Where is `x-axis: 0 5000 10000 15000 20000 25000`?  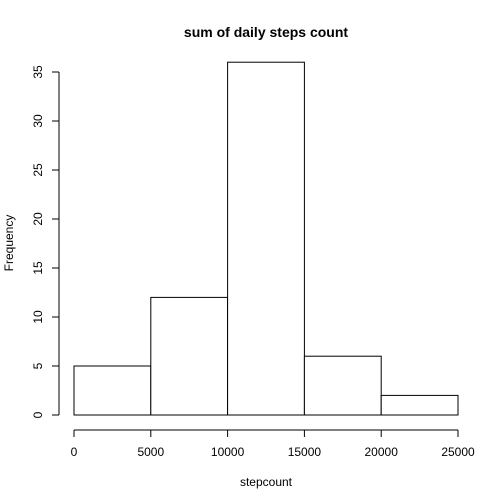 x-axis: 0 5000 10000 15000 20000 25000 is located at coordinates (273, 444).